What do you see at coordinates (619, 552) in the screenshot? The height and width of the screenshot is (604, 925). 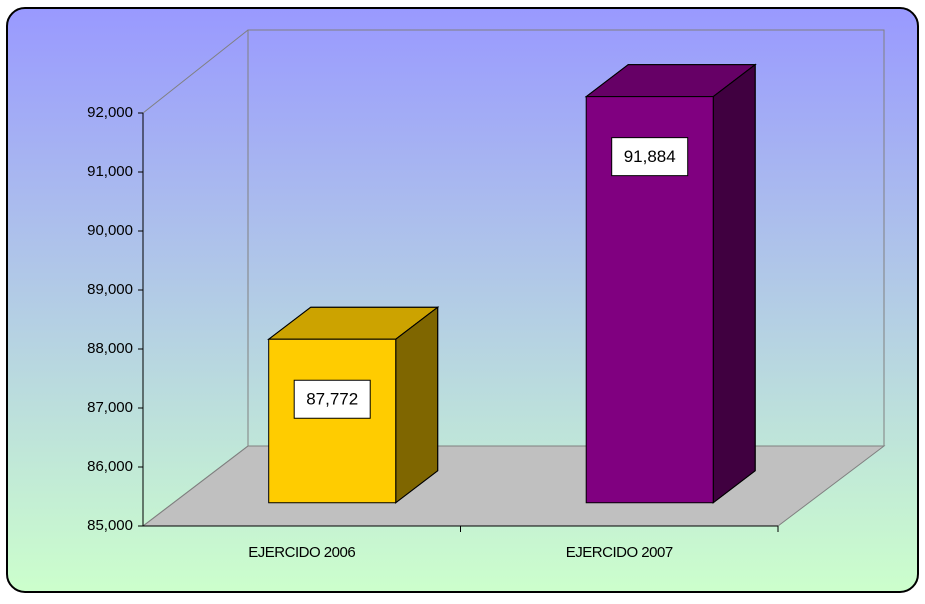 I see `x-tick-label: EJERCIDO 2007` at bounding box center [619, 552].